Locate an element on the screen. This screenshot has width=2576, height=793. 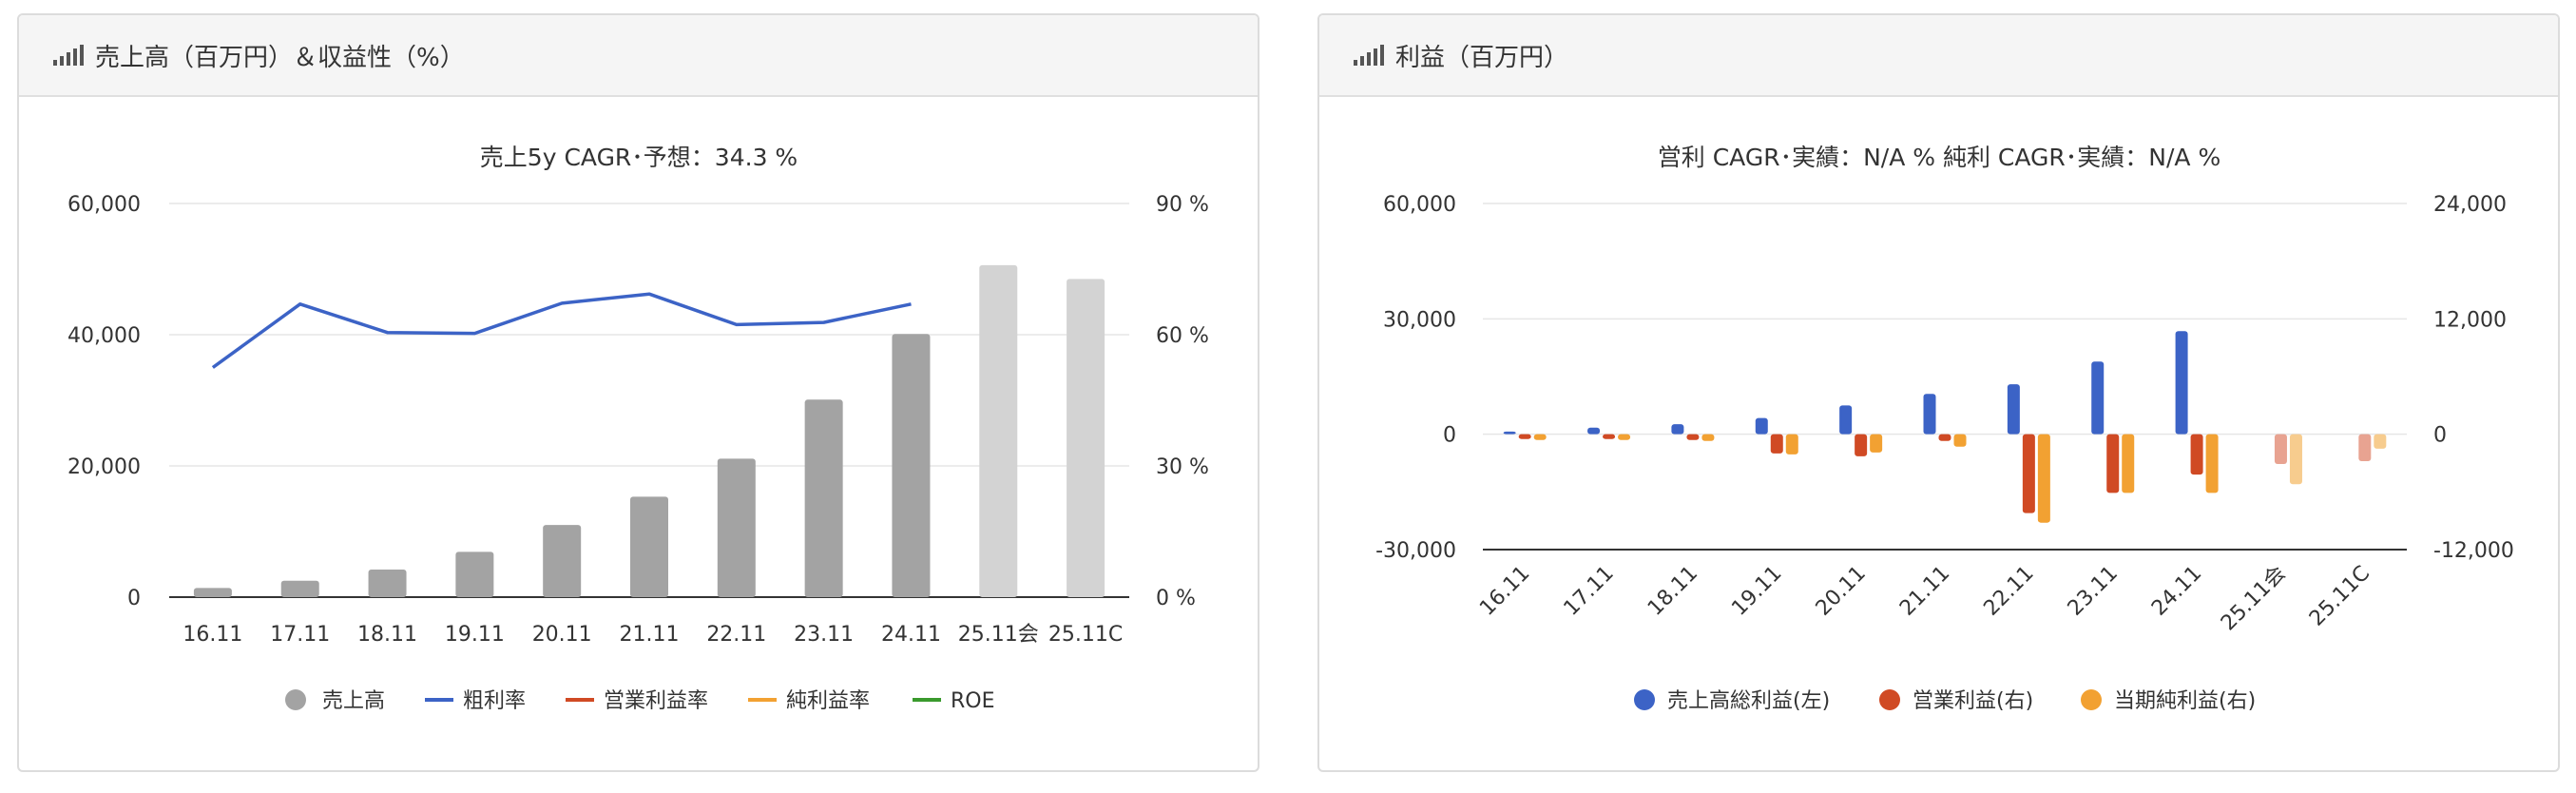
legend-label: 粗利率 is located at coordinates (495, 701).